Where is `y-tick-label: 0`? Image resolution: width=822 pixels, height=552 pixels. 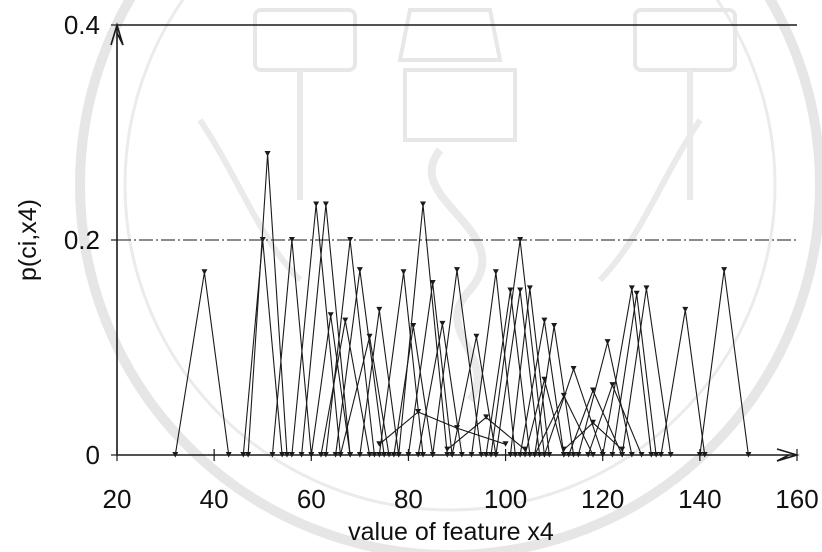 y-tick-label: 0 is located at coordinates (93, 455).